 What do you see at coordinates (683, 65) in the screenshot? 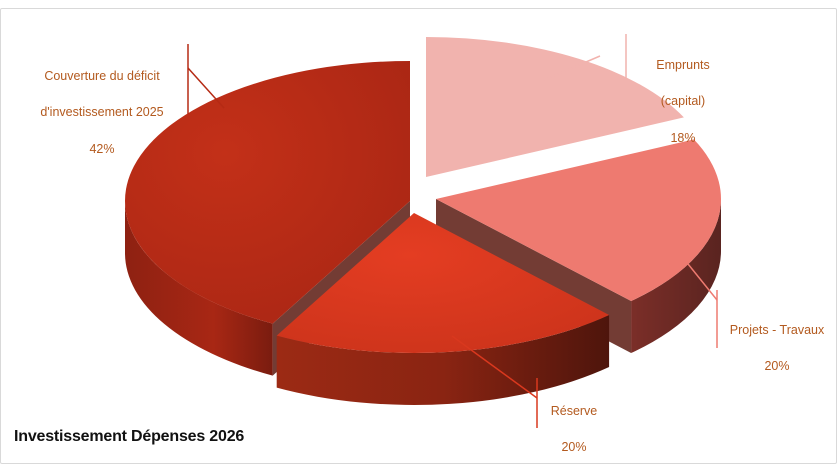
I see `slice-label-line1: Emprunts` at bounding box center [683, 65].